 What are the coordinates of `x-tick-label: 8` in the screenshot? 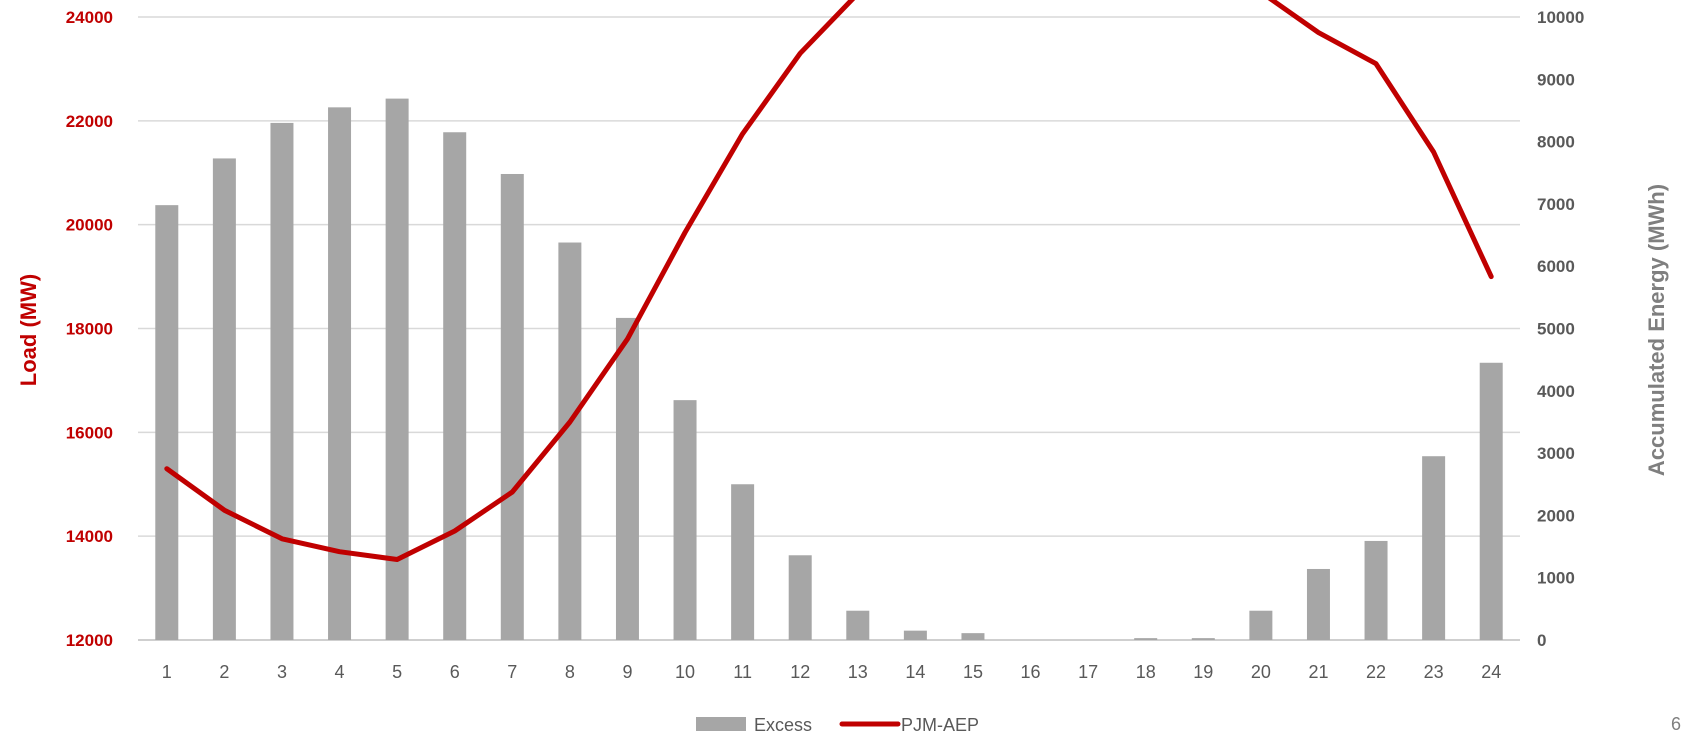 It's located at (570, 672).